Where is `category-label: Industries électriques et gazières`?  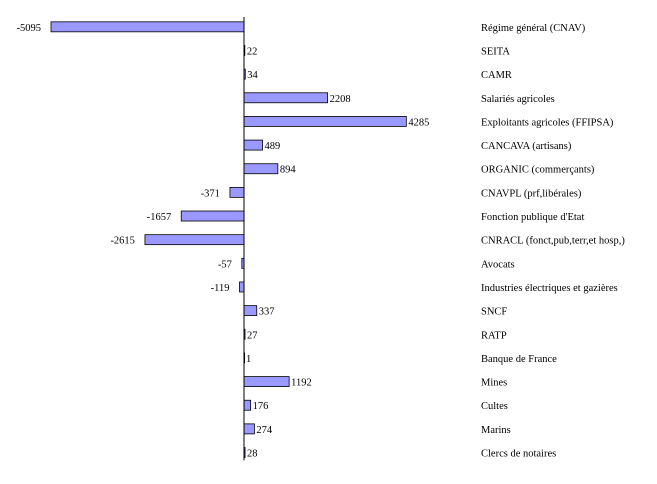
category-label: Industries électriques et gazières is located at coordinates (549, 288).